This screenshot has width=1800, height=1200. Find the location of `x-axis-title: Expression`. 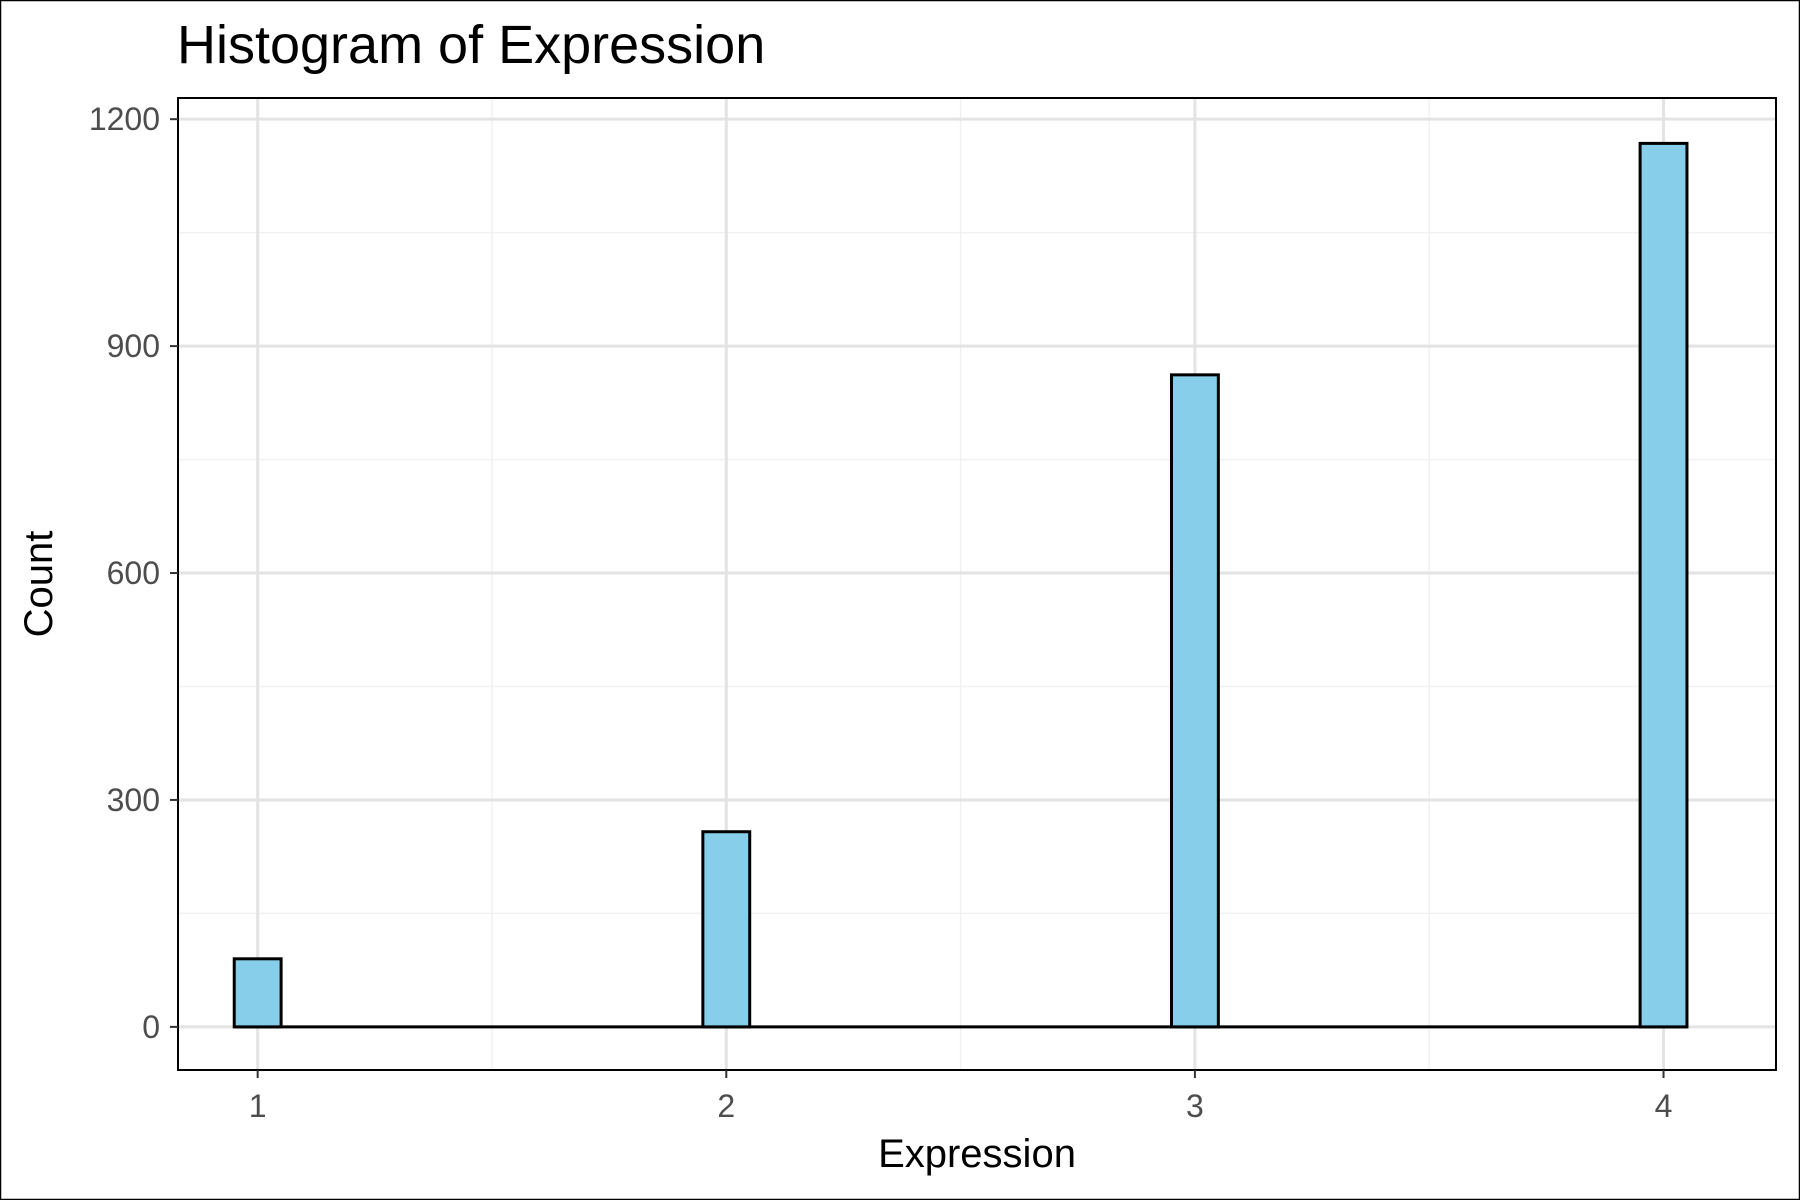

x-axis-title: Expression is located at coordinates (977, 1154).